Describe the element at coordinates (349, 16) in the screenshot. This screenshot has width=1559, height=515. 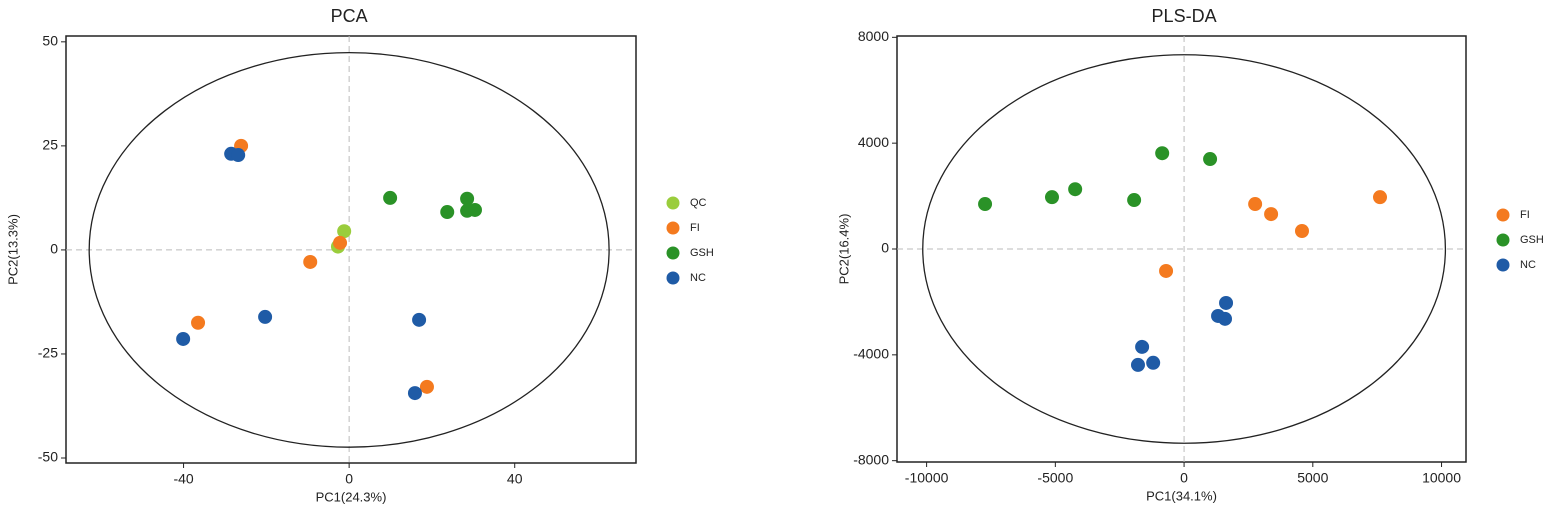
I see `chart-title: PCA` at that location.